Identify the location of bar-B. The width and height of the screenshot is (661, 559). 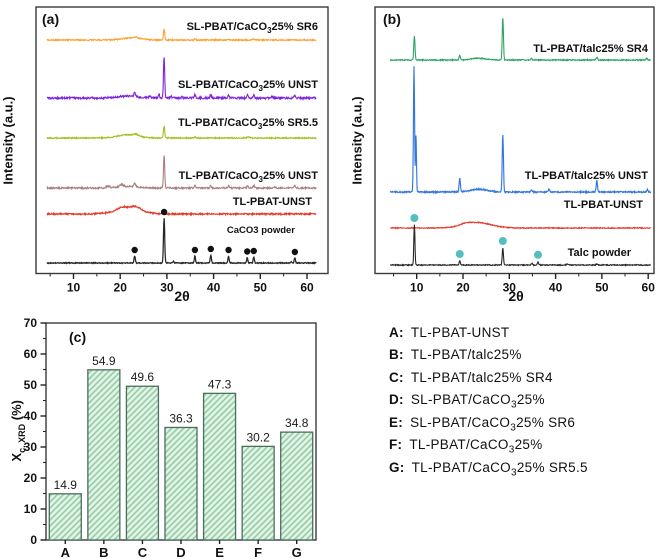
(104, 455).